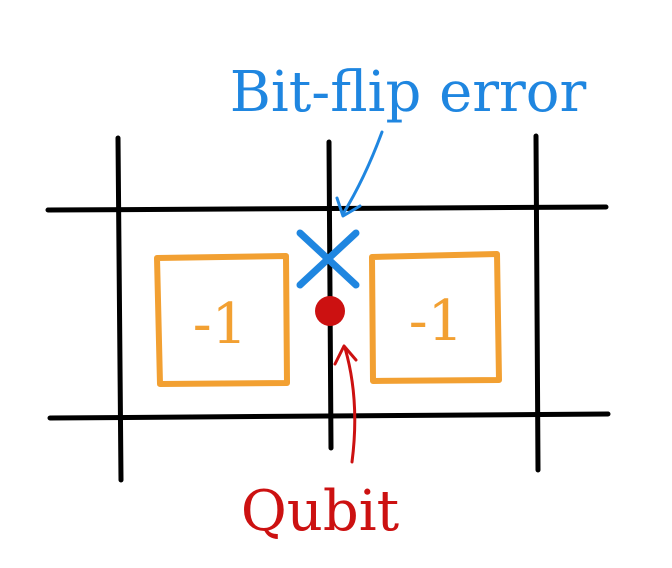  I want to click on x-mark-icon, so click(328, 259).